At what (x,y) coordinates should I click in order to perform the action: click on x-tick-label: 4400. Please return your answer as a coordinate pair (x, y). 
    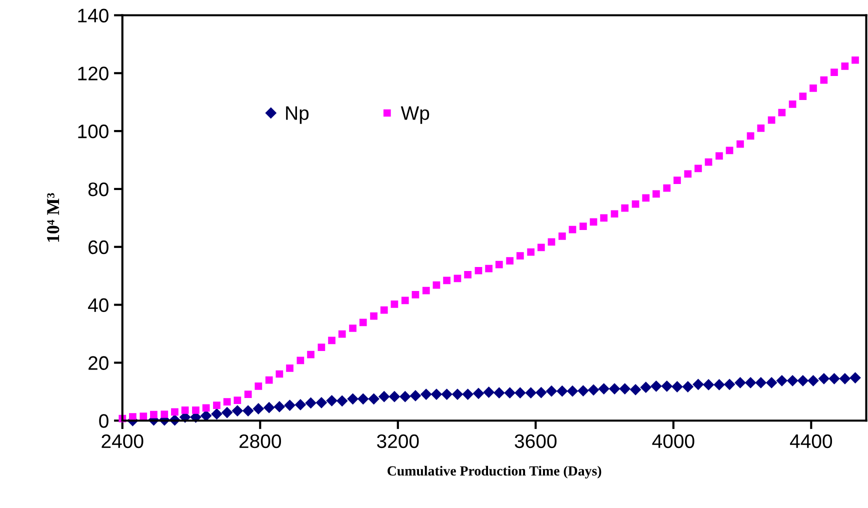
    Looking at the image, I should click on (811, 441).